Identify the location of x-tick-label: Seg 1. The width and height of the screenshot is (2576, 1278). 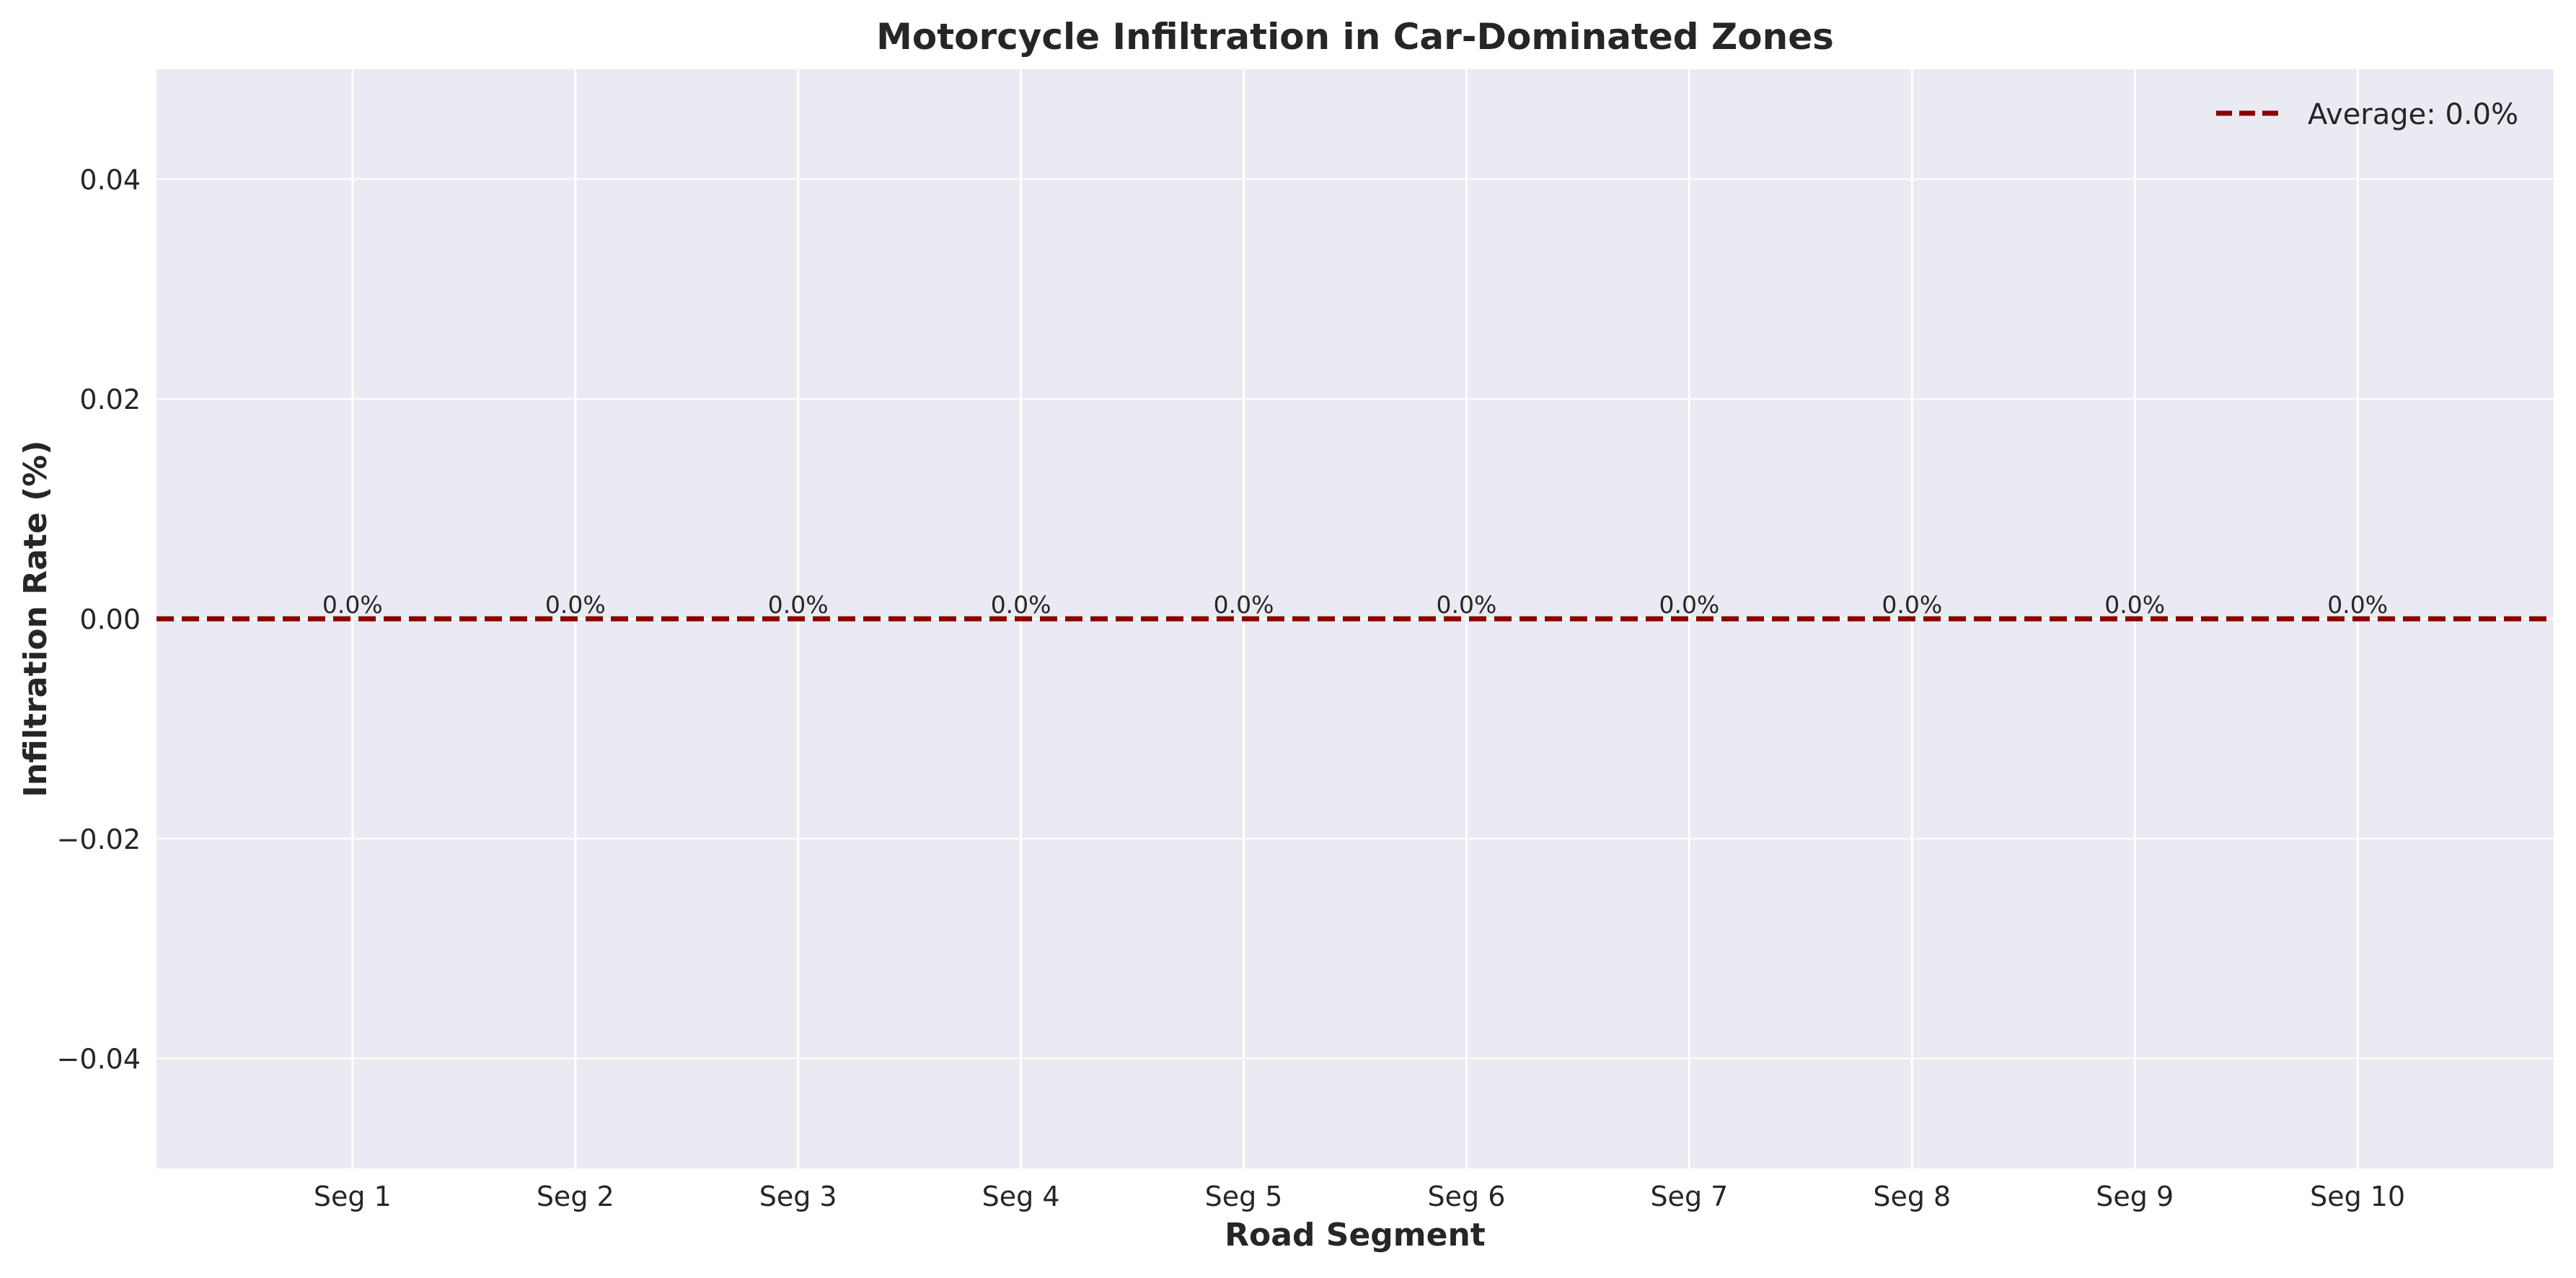
(353, 1197).